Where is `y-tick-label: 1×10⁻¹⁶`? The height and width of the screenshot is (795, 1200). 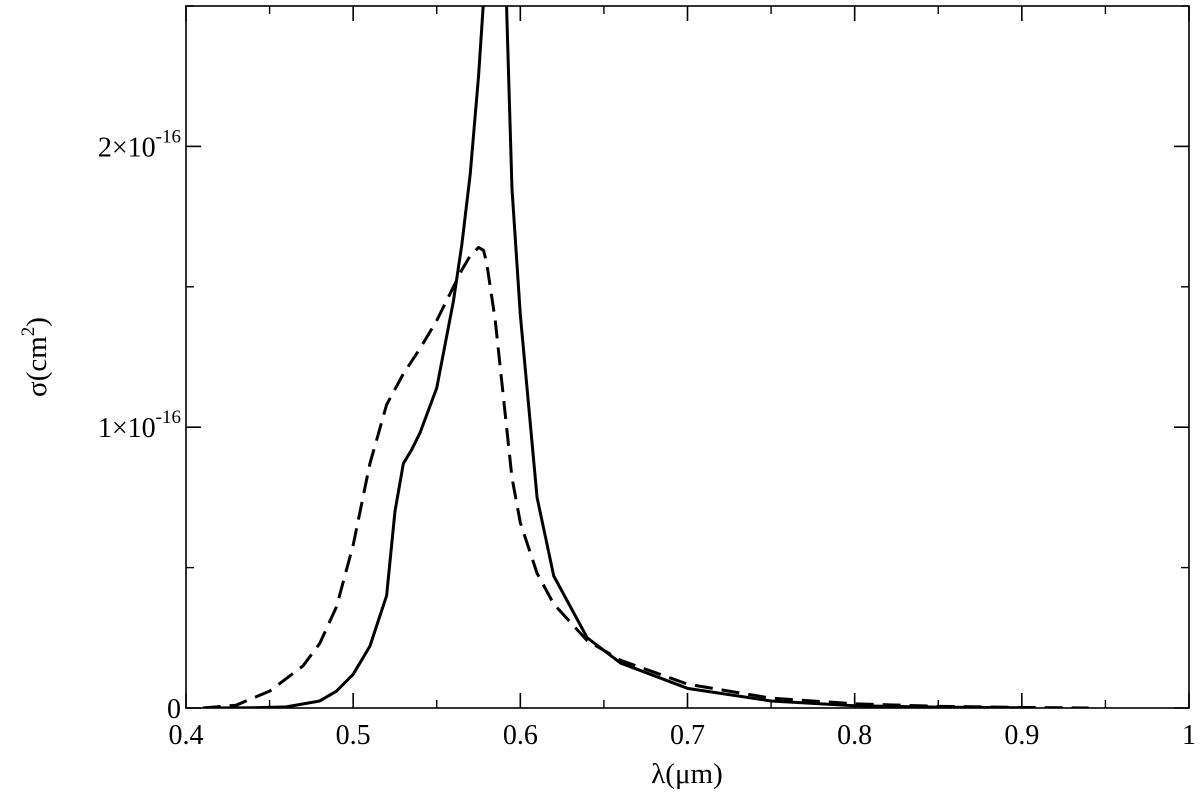 y-tick-label: 1×10⁻¹⁶ is located at coordinates (139, 425).